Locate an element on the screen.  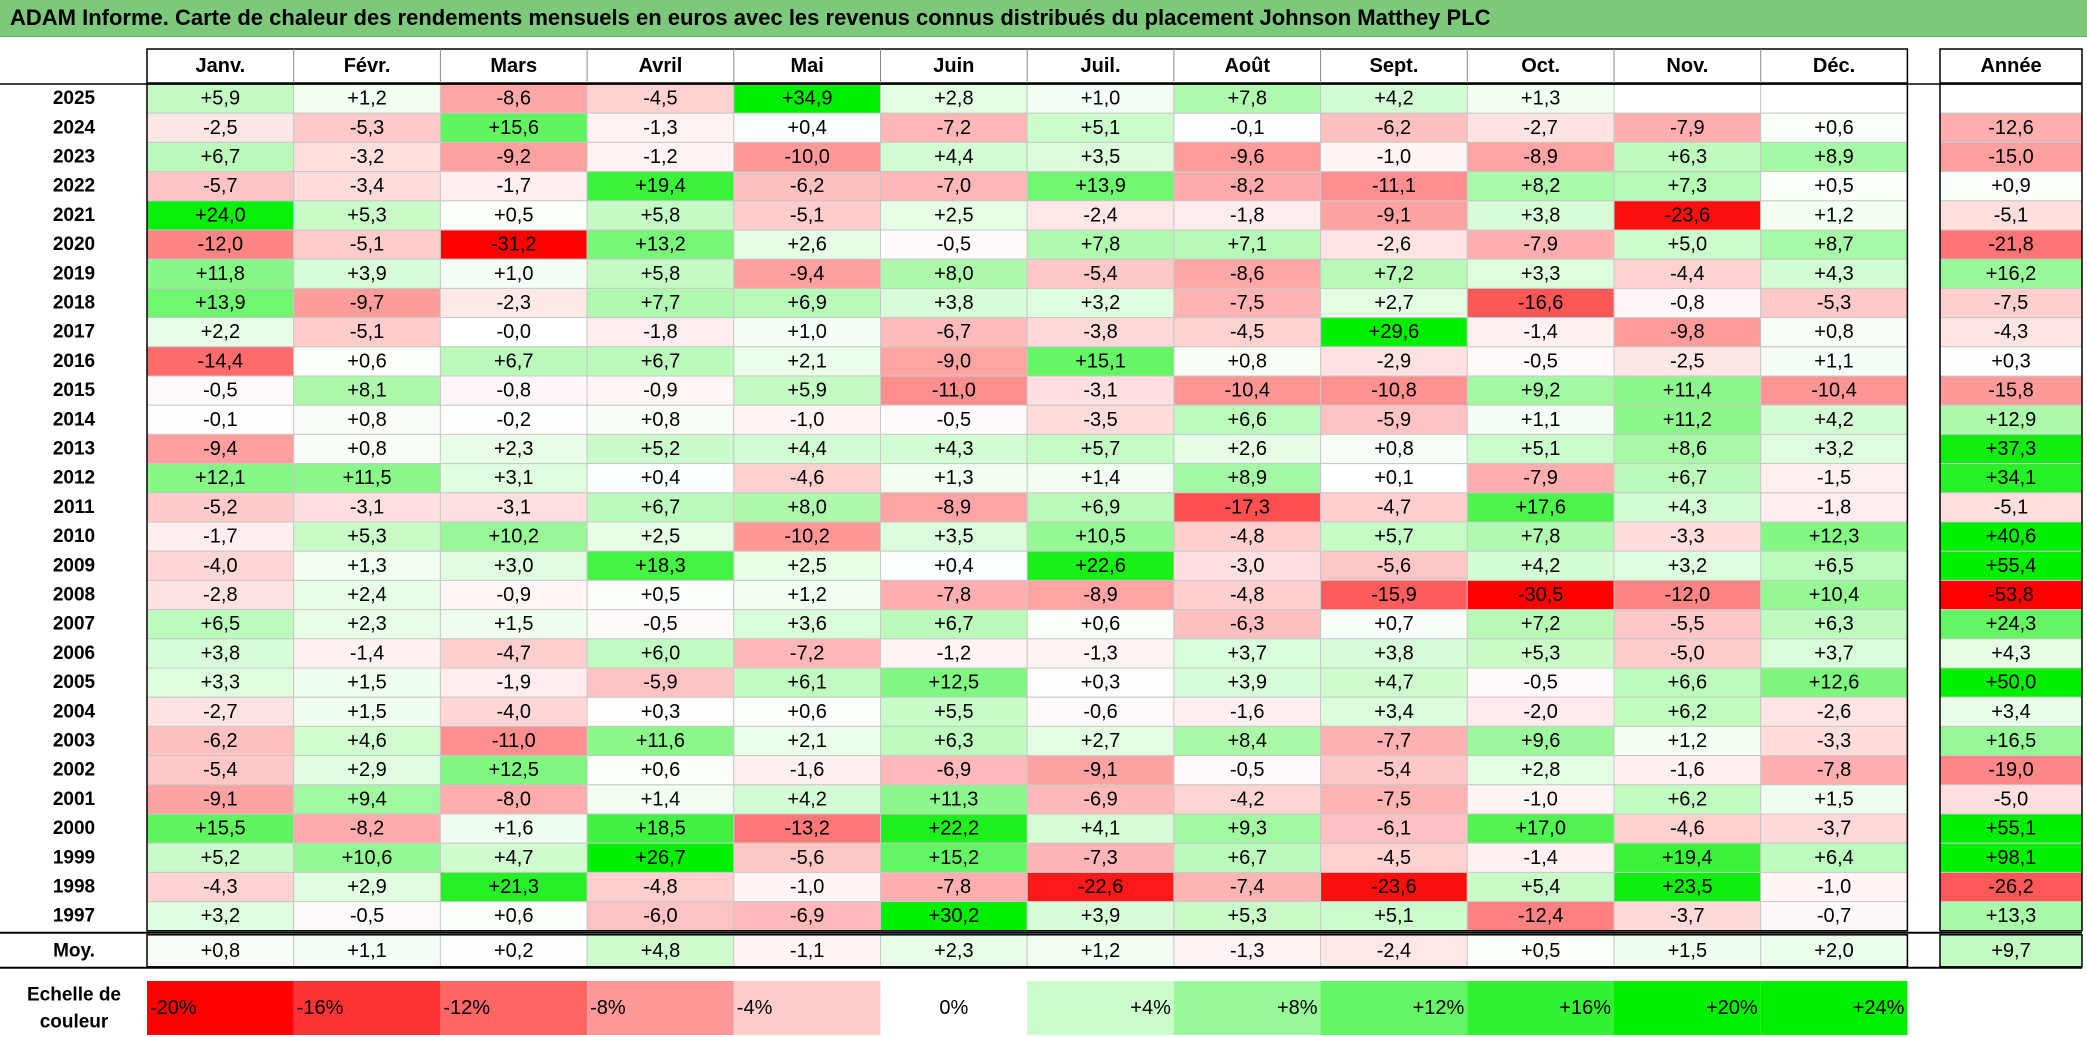
cell-value: +0,4 is located at coordinates (806, 128).